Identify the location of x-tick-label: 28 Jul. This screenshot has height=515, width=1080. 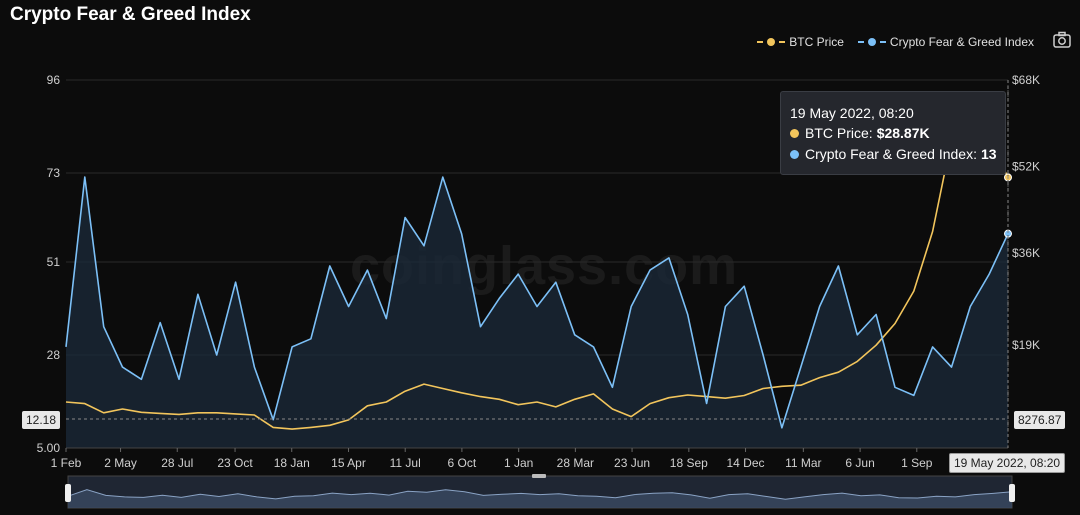
(177, 463).